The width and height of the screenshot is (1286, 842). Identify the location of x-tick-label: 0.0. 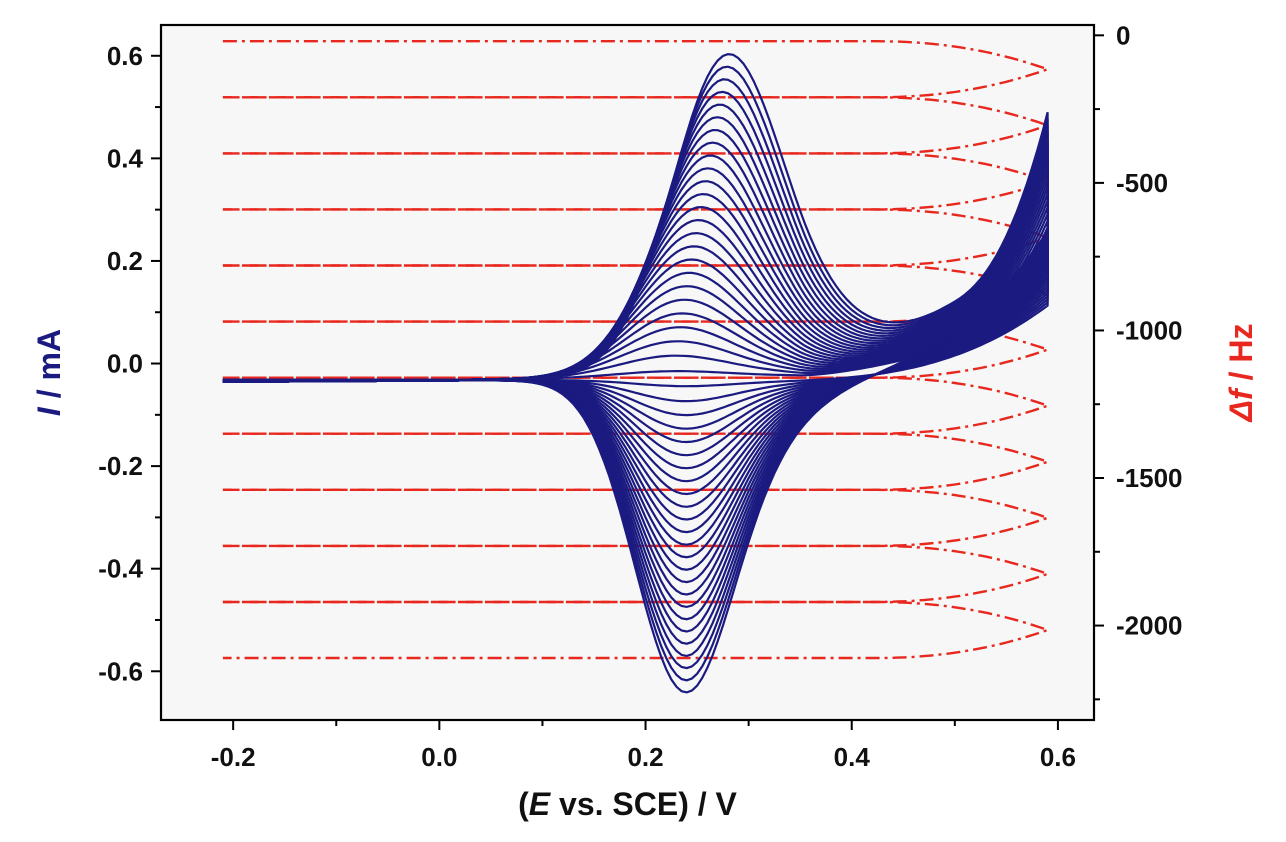
(439, 757).